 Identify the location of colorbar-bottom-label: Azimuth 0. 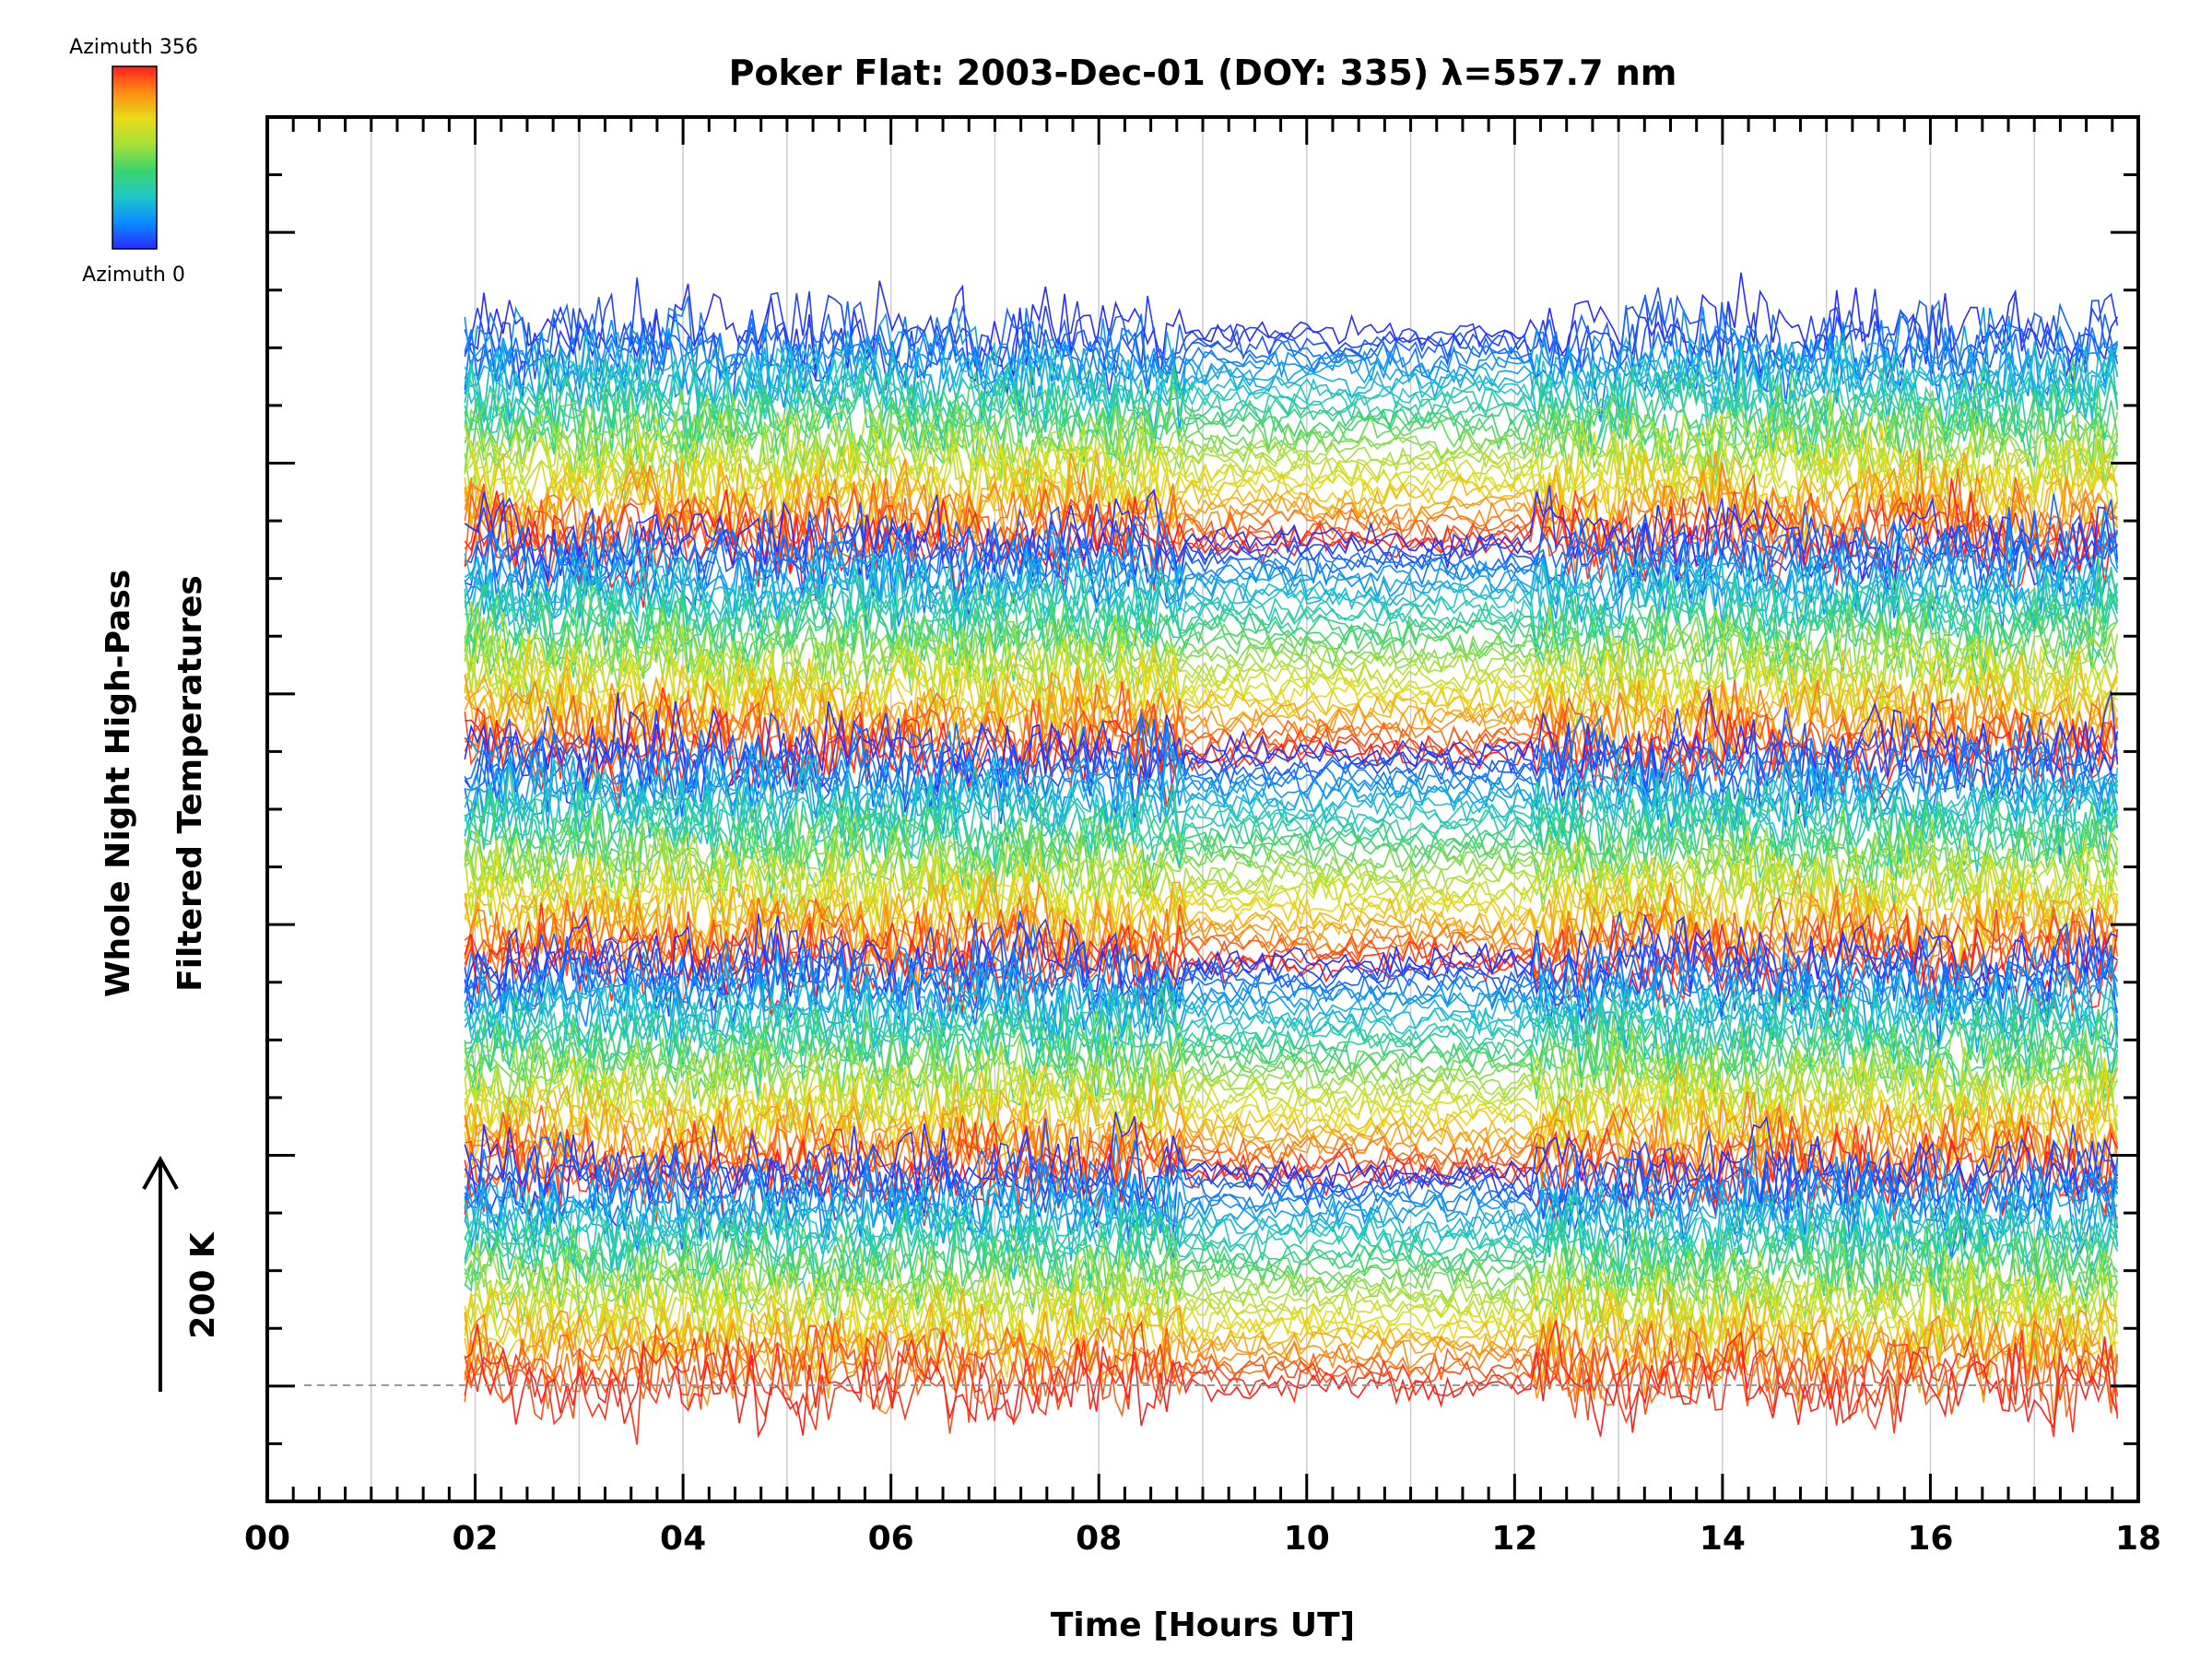
(133, 275).